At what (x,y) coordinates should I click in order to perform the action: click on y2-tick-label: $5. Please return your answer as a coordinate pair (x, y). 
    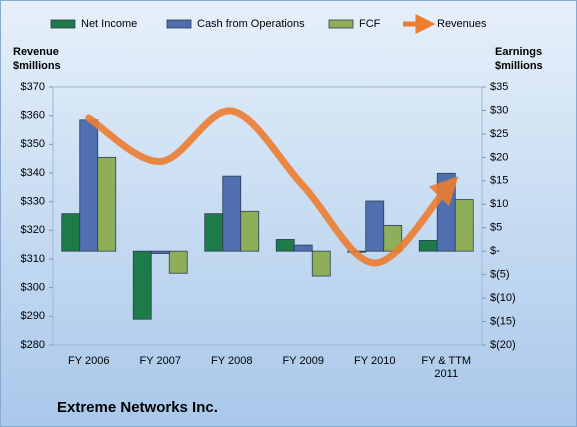
    Looking at the image, I should click on (496, 228).